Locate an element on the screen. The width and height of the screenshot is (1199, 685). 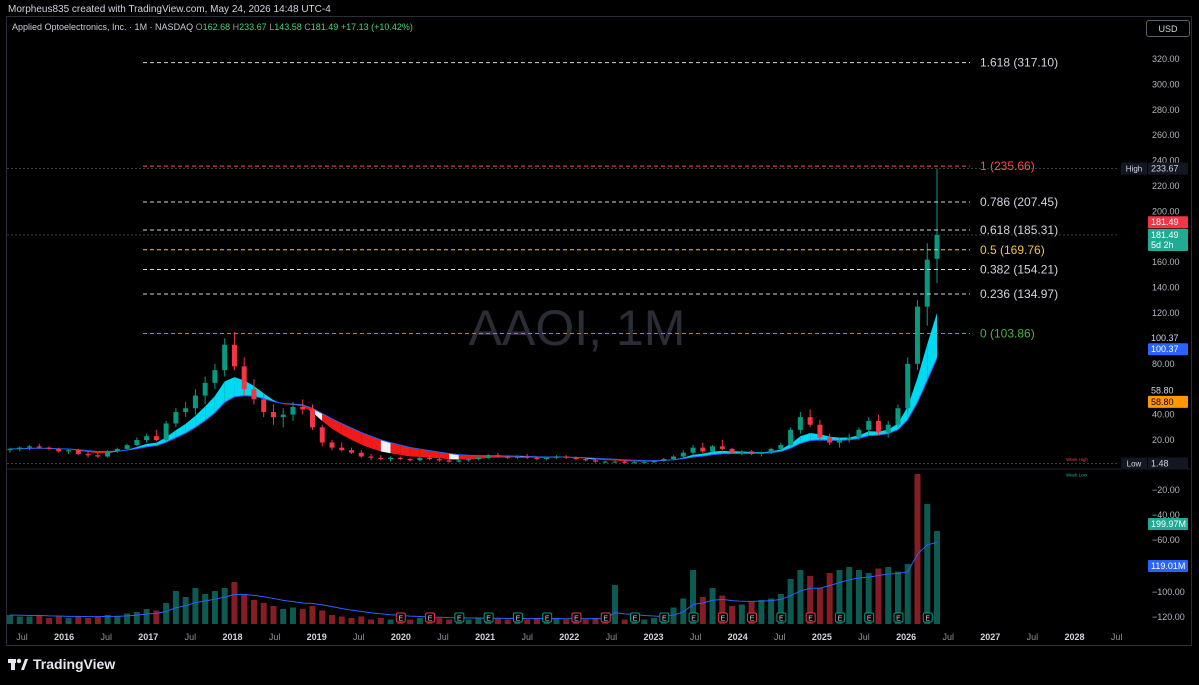
price-tick-label: 120.00 is located at coordinates (1166, 313).